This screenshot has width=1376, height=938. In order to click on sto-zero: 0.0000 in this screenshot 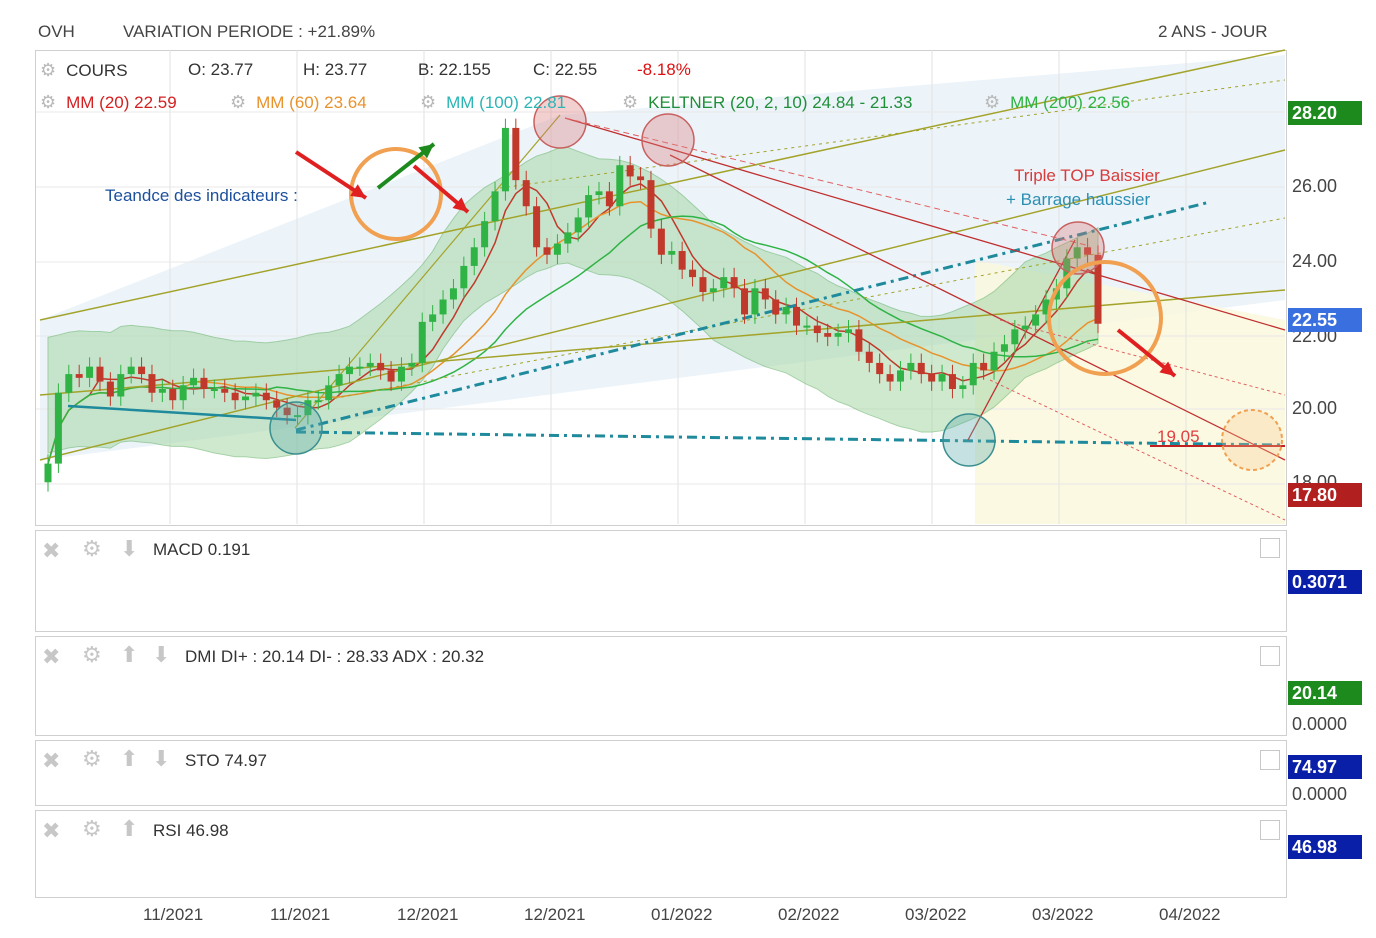, I will do `click(1320, 794)`.